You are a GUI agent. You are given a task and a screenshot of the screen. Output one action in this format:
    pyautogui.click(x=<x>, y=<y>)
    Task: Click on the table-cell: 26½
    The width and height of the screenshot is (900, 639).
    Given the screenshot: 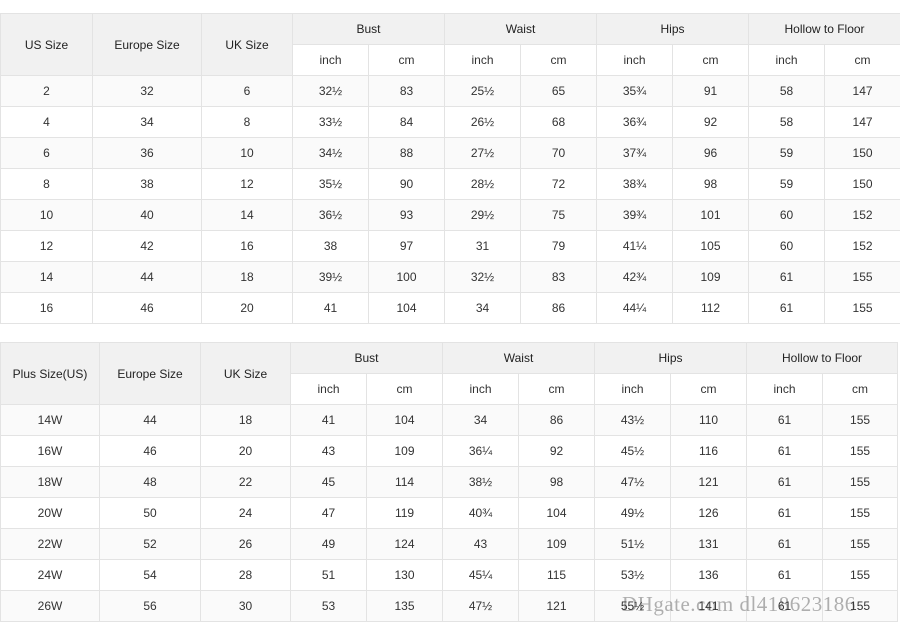 What is the action you would take?
    pyautogui.click(x=483, y=122)
    